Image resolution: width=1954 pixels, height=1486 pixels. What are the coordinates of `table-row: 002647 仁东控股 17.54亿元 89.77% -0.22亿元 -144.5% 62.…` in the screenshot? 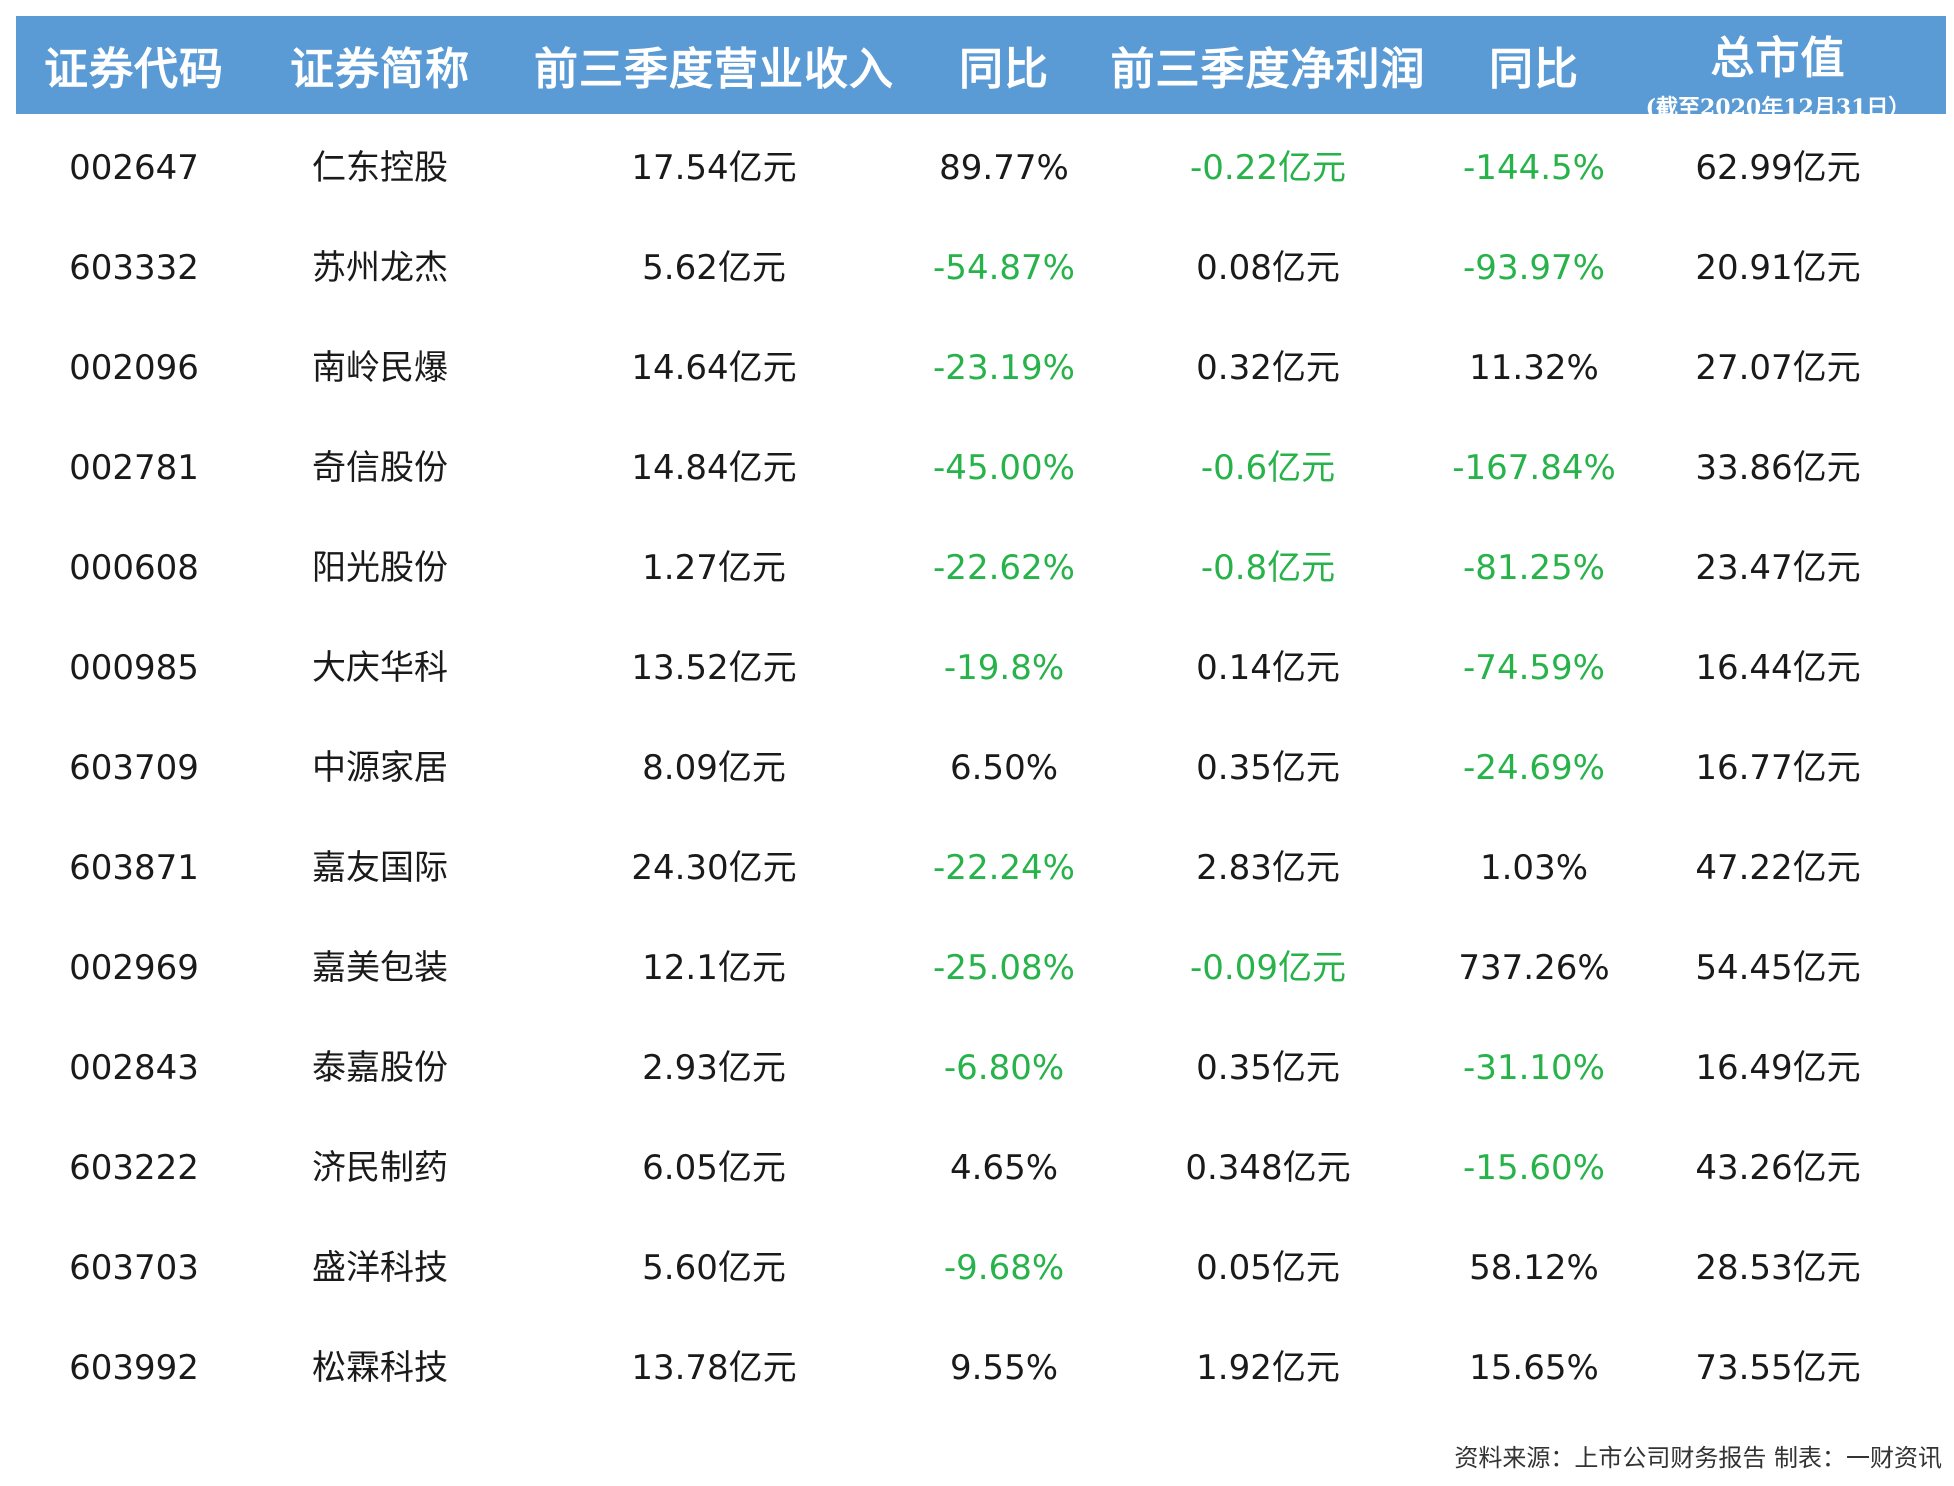 It's located at (981, 168).